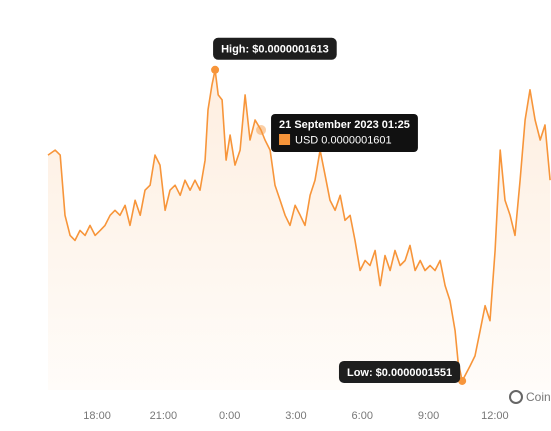 Image resolution: width=551 pixels, height=431 pixels. What do you see at coordinates (343, 140) in the screenshot?
I see `tooltip-text: USD 0.0000001601` at bounding box center [343, 140].